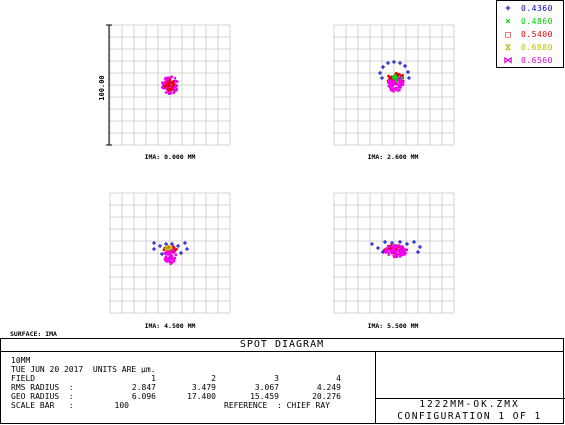  Describe the element at coordinates (537, 47) in the screenshot. I see `legend-value: 0.6880` at that location.